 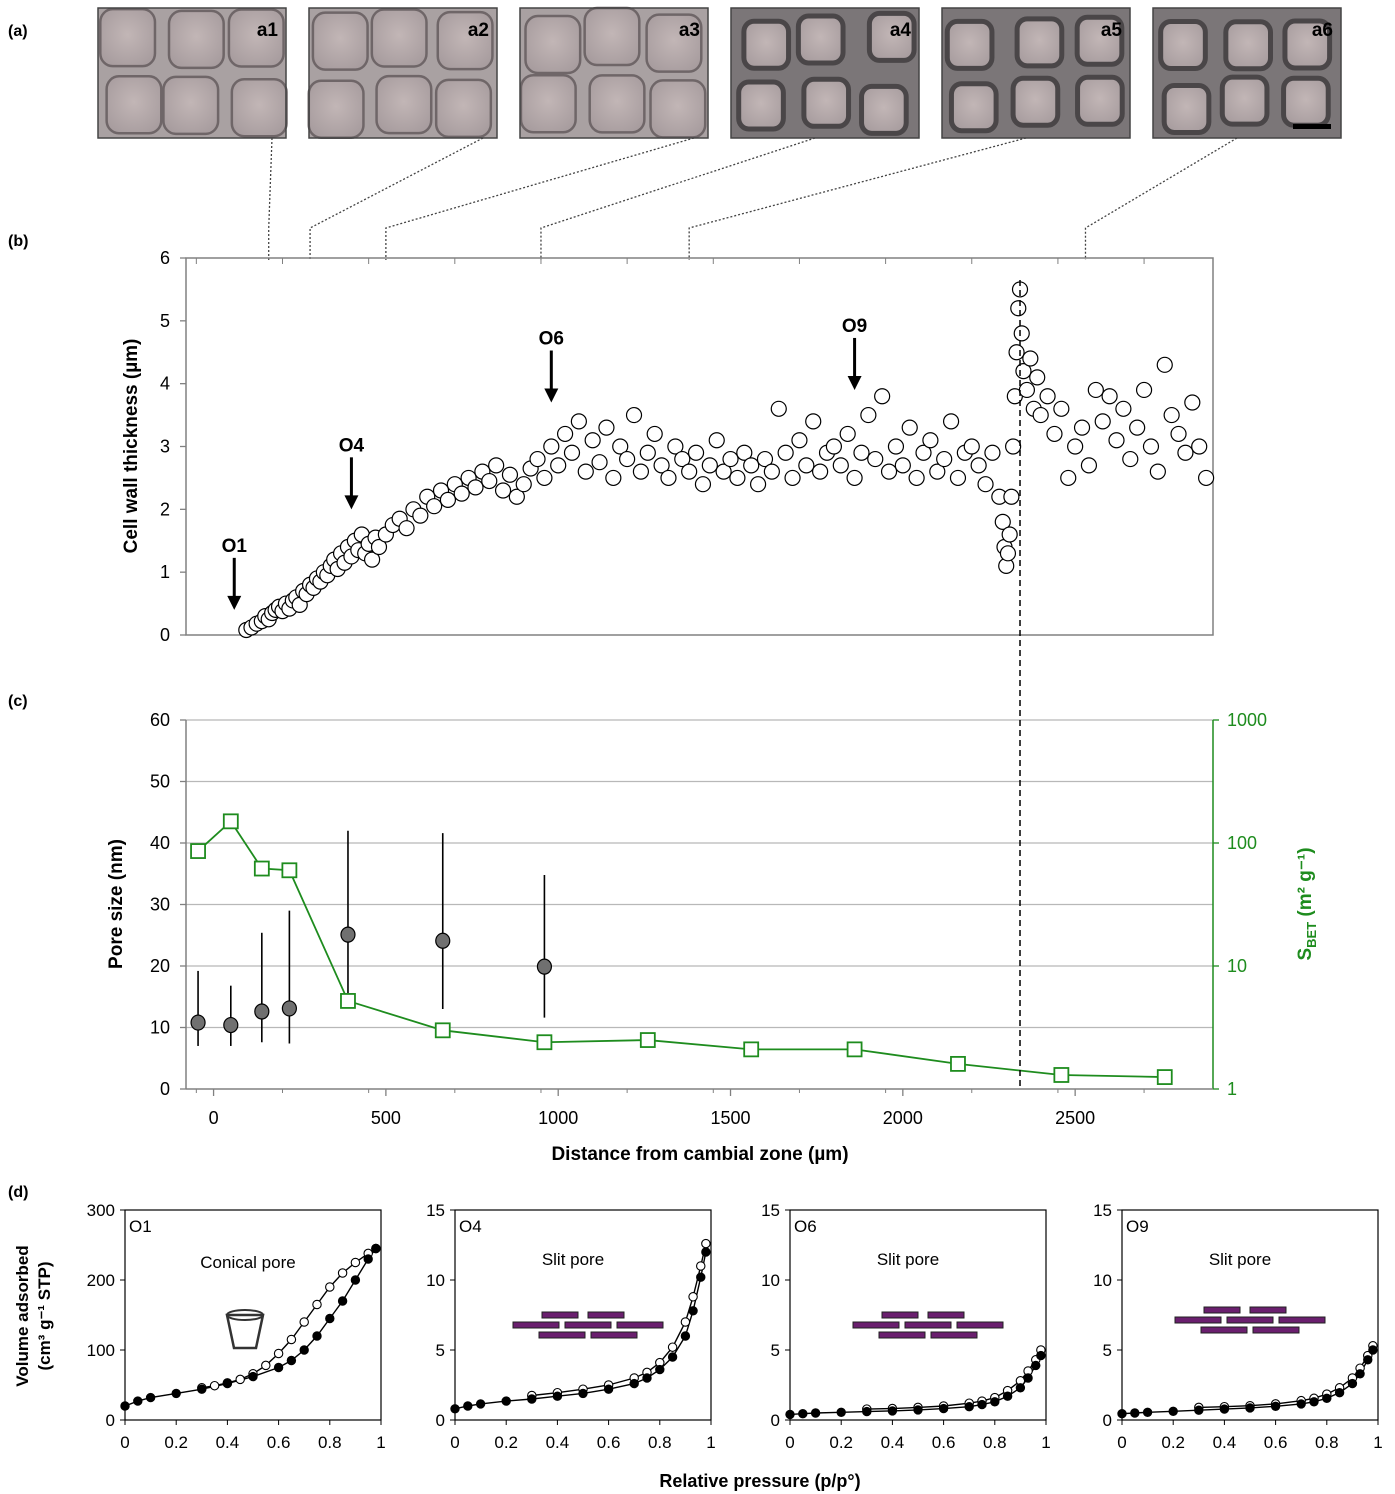 What do you see at coordinates (214, 1118) in the screenshot?
I see `x-tick-label-c: 0` at bounding box center [214, 1118].